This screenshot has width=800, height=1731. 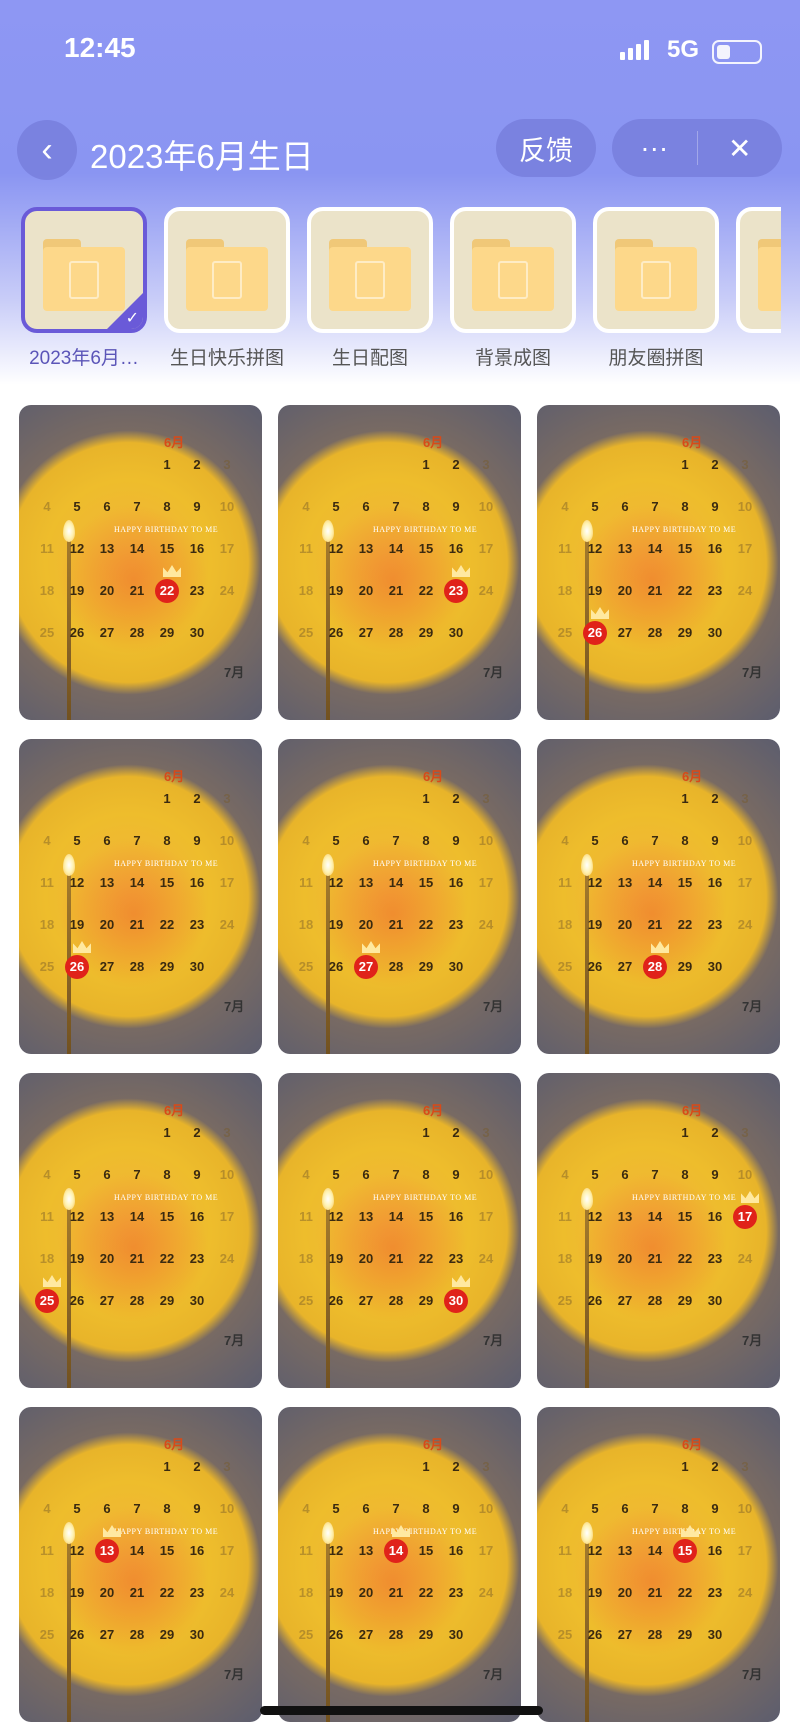 What do you see at coordinates (370, 288) in the screenshot?
I see `folder-item: 生日配图` at bounding box center [370, 288].